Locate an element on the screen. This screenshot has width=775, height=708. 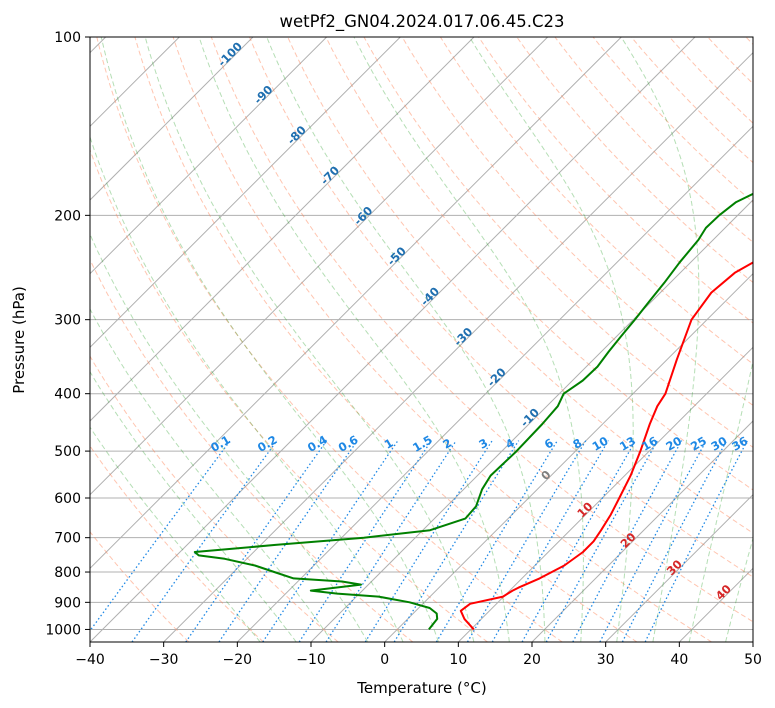
y-axis-title: Pressure (hPa) is located at coordinates (19, 340).